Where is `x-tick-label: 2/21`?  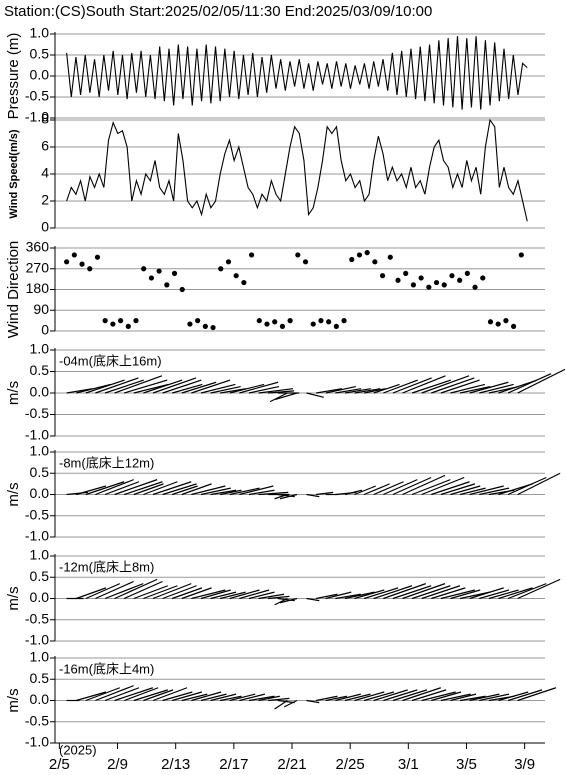
x-tick-label: 2/21 is located at coordinates (291, 764).